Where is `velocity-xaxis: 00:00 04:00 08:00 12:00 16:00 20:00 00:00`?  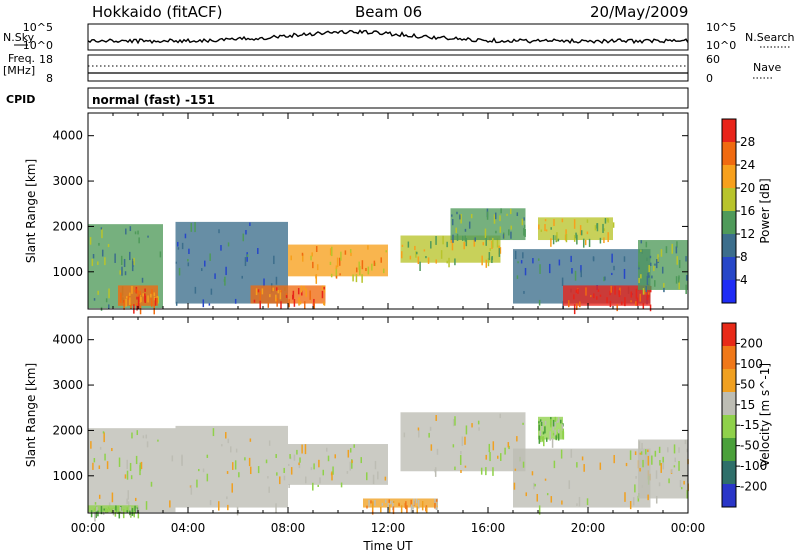 velocity-xaxis: 00:00 04:00 08:00 12:00 16:00 20:00 00:00 is located at coordinates (388, 528).